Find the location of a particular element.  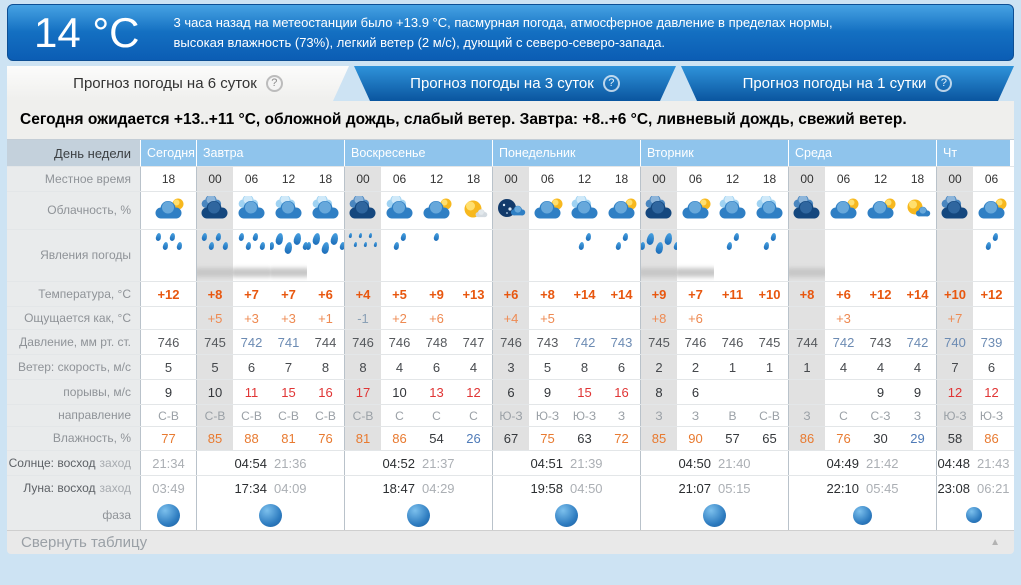

day-header-4: Понедельник is located at coordinates (566, 153).